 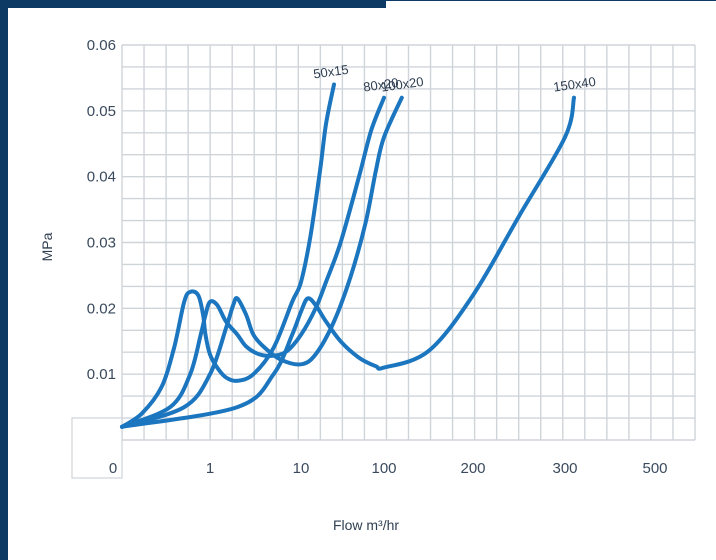 What do you see at coordinates (210, 468) in the screenshot?
I see `x-tick-label: 1` at bounding box center [210, 468].